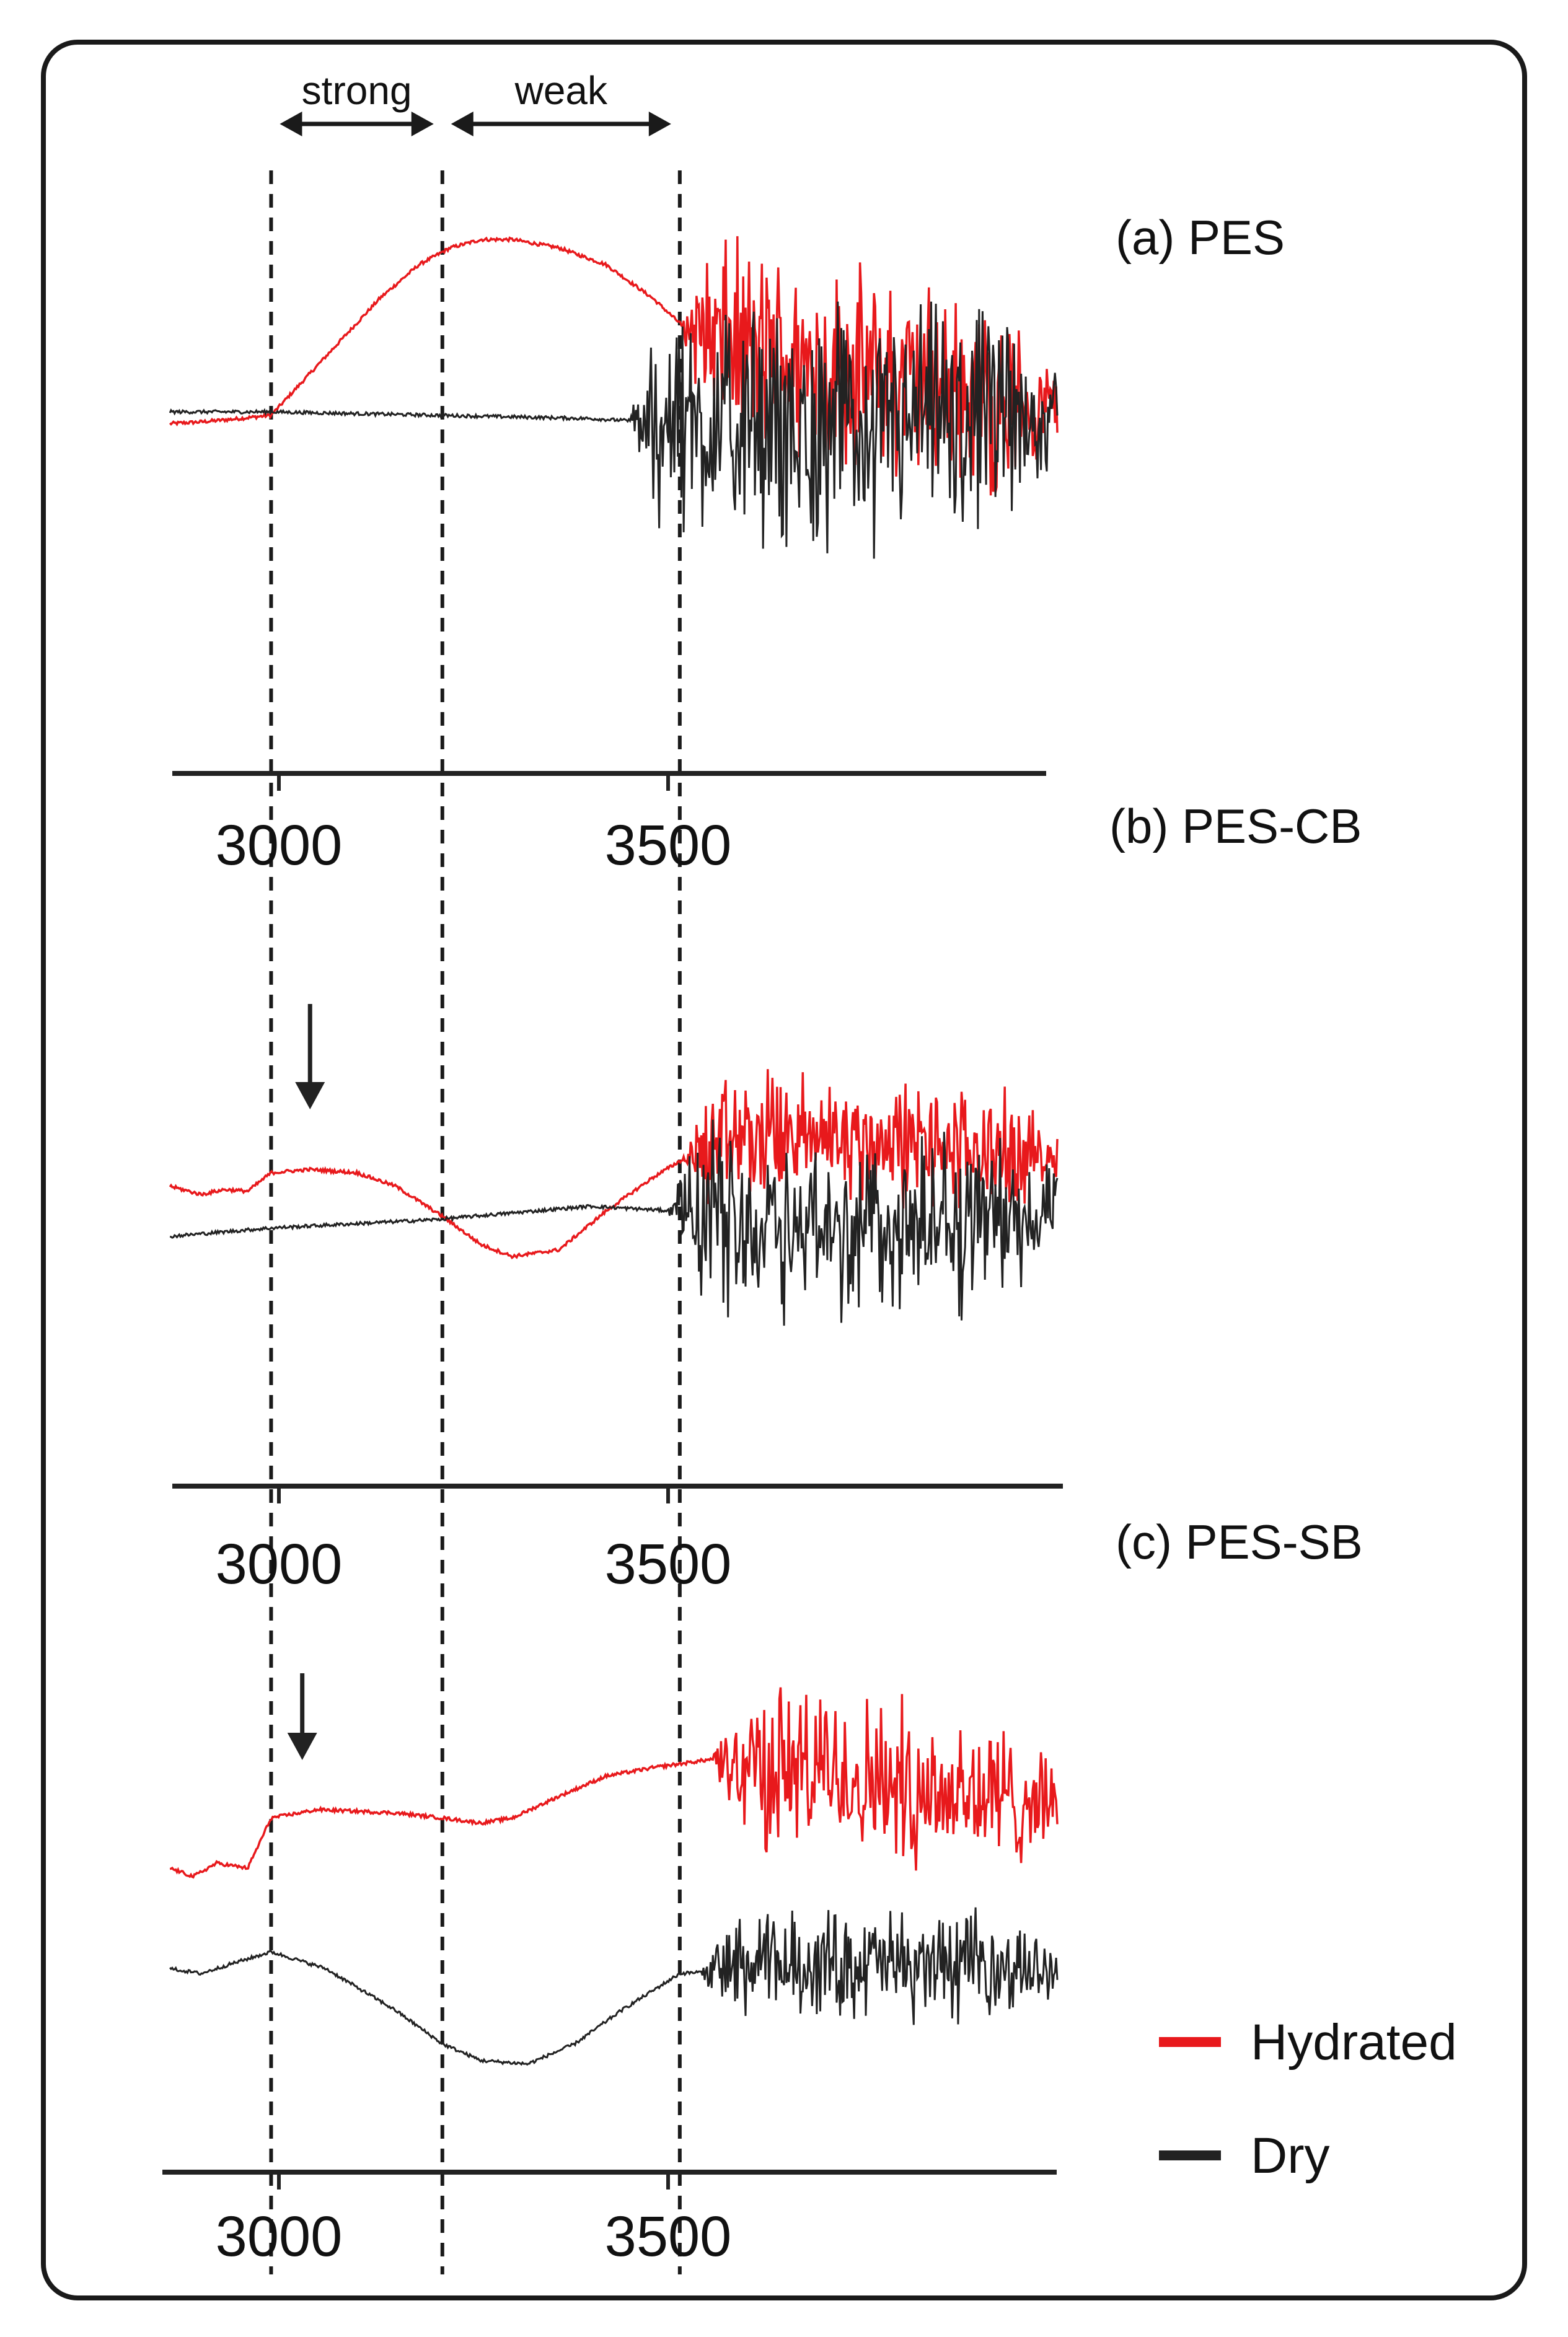 The height and width of the screenshot is (2337, 1568). I want to click on region-label-strong: strong, so click(357, 90).